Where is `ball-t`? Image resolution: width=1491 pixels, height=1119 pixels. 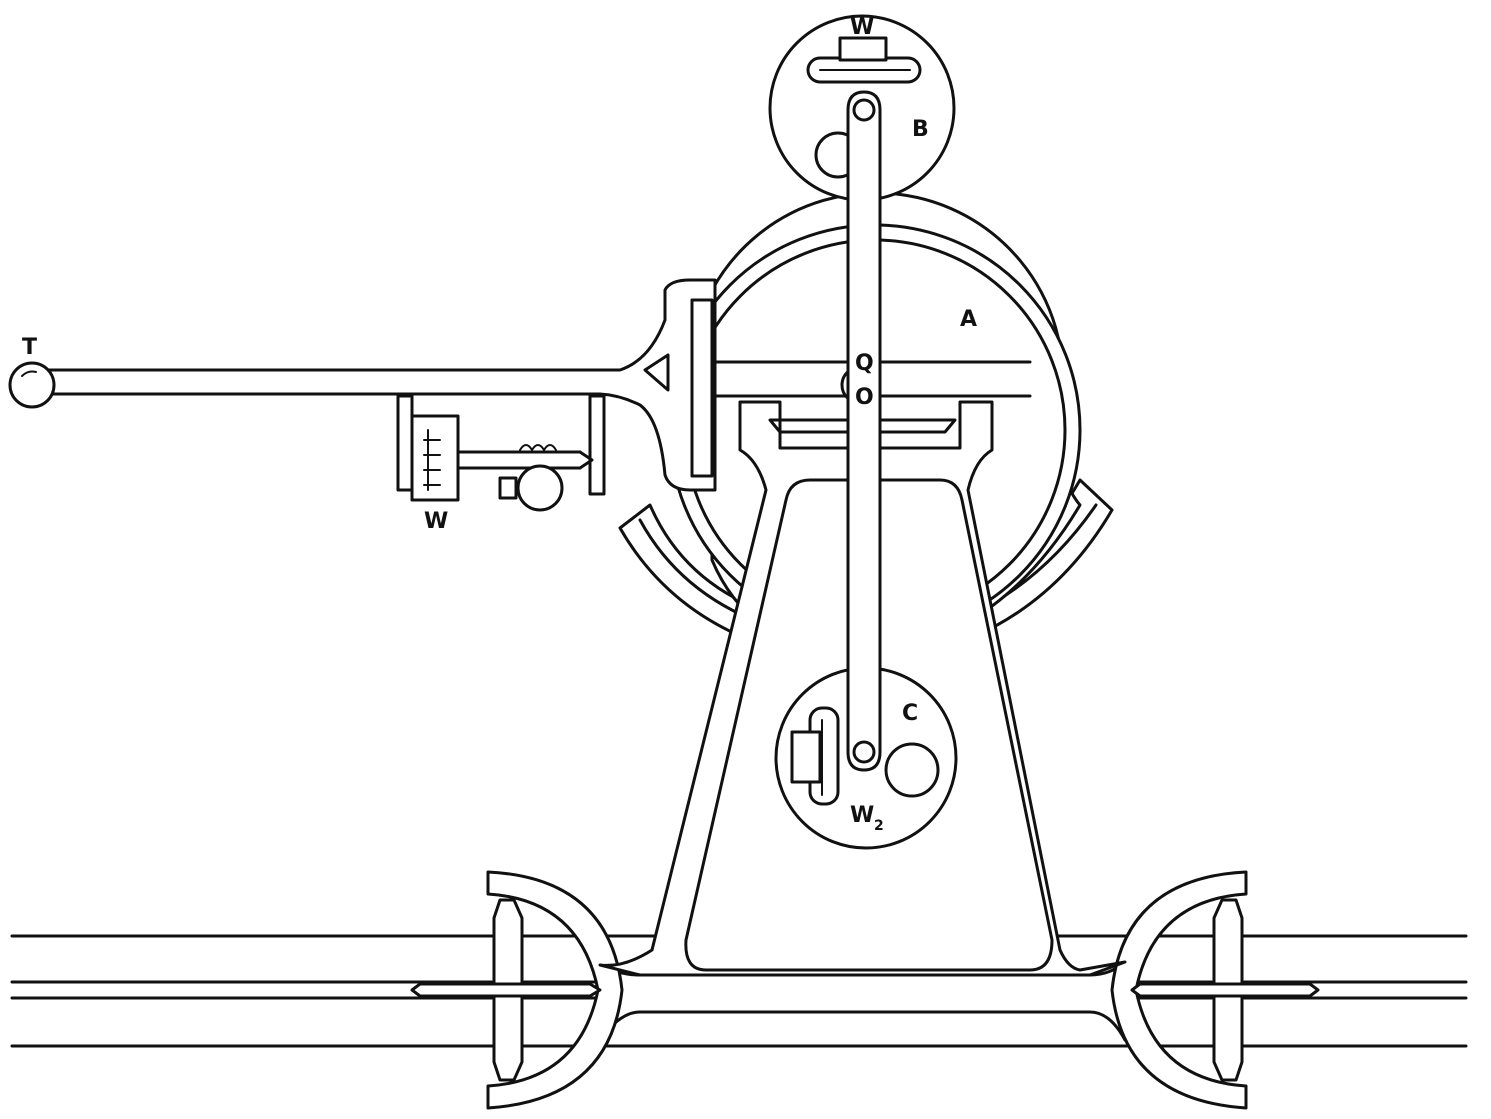
ball-t is located at coordinates (32, 385).